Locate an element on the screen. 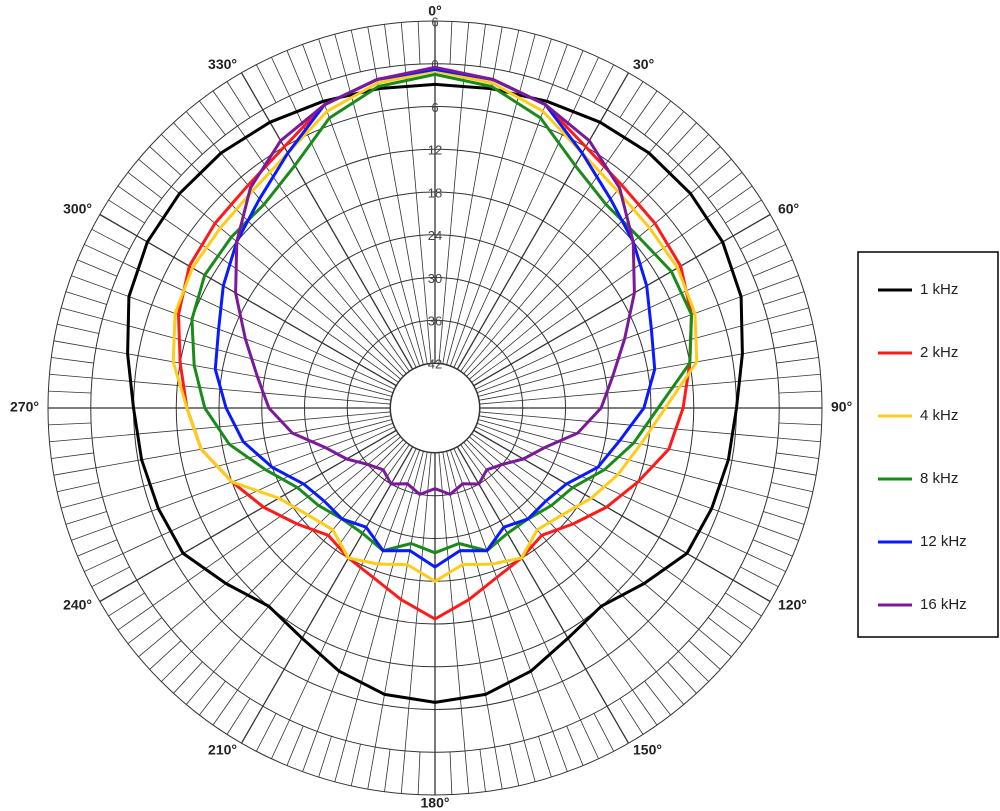 Image resolution: width=1000 pixels, height=811 pixels. angle-label: 180° is located at coordinates (435, 803).